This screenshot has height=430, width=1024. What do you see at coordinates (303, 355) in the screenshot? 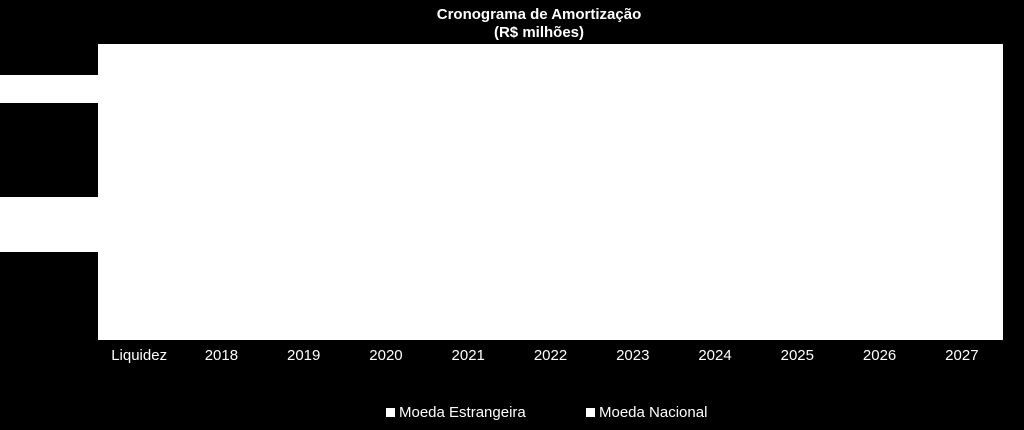
I see `x-tick-label: 2019` at bounding box center [303, 355].